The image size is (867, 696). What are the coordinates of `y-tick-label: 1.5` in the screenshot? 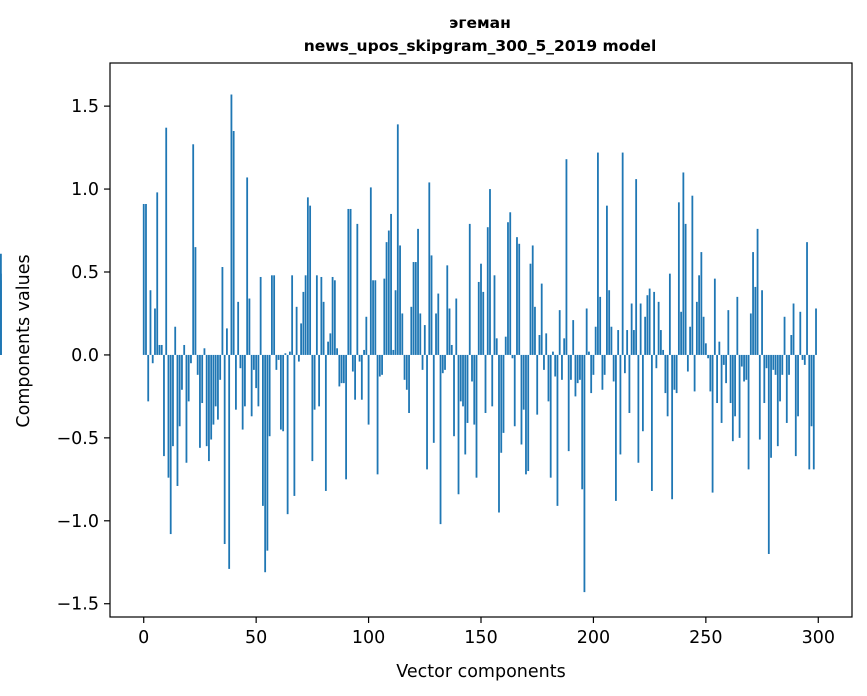 It's located at (85, 107).